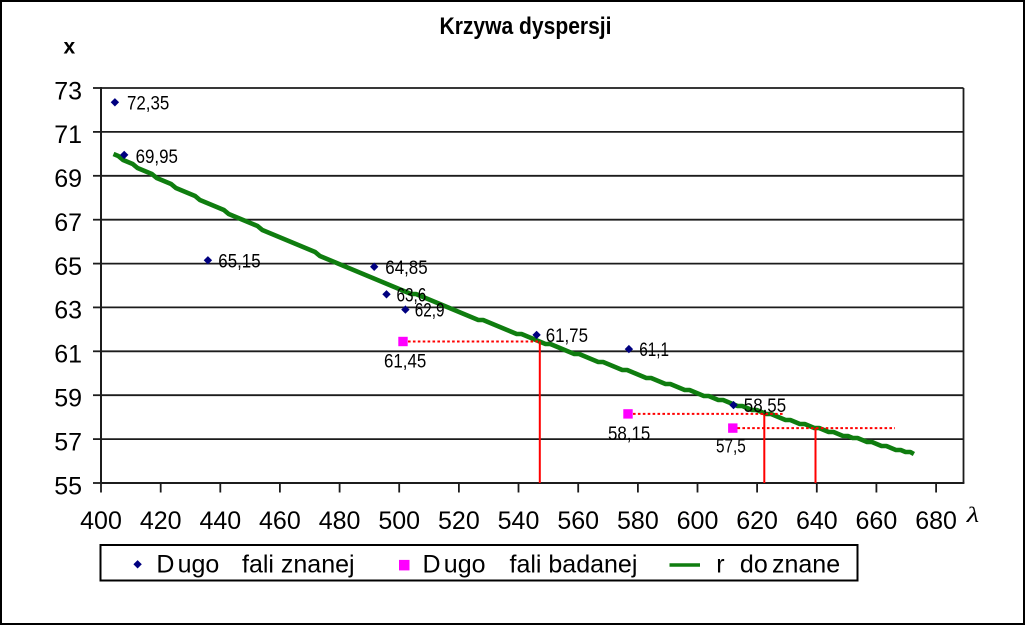 The height and width of the screenshot is (630, 1025). I want to click on svg-text: 64,85, so click(406, 268).